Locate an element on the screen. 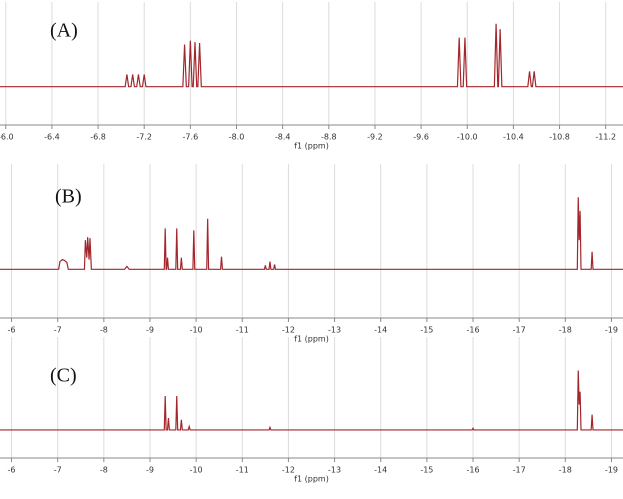 The height and width of the screenshot is (499, 623). x-tick-label: -10.4 is located at coordinates (513, 137).